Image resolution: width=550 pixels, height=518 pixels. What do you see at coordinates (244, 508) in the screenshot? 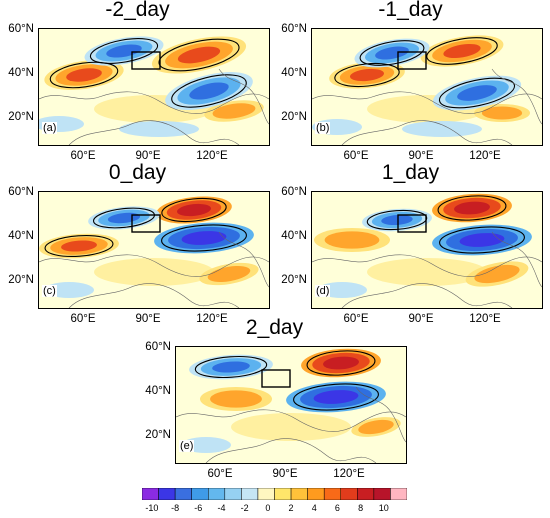
I see `colorbar-tick-label: -2` at bounding box center [244, 508].